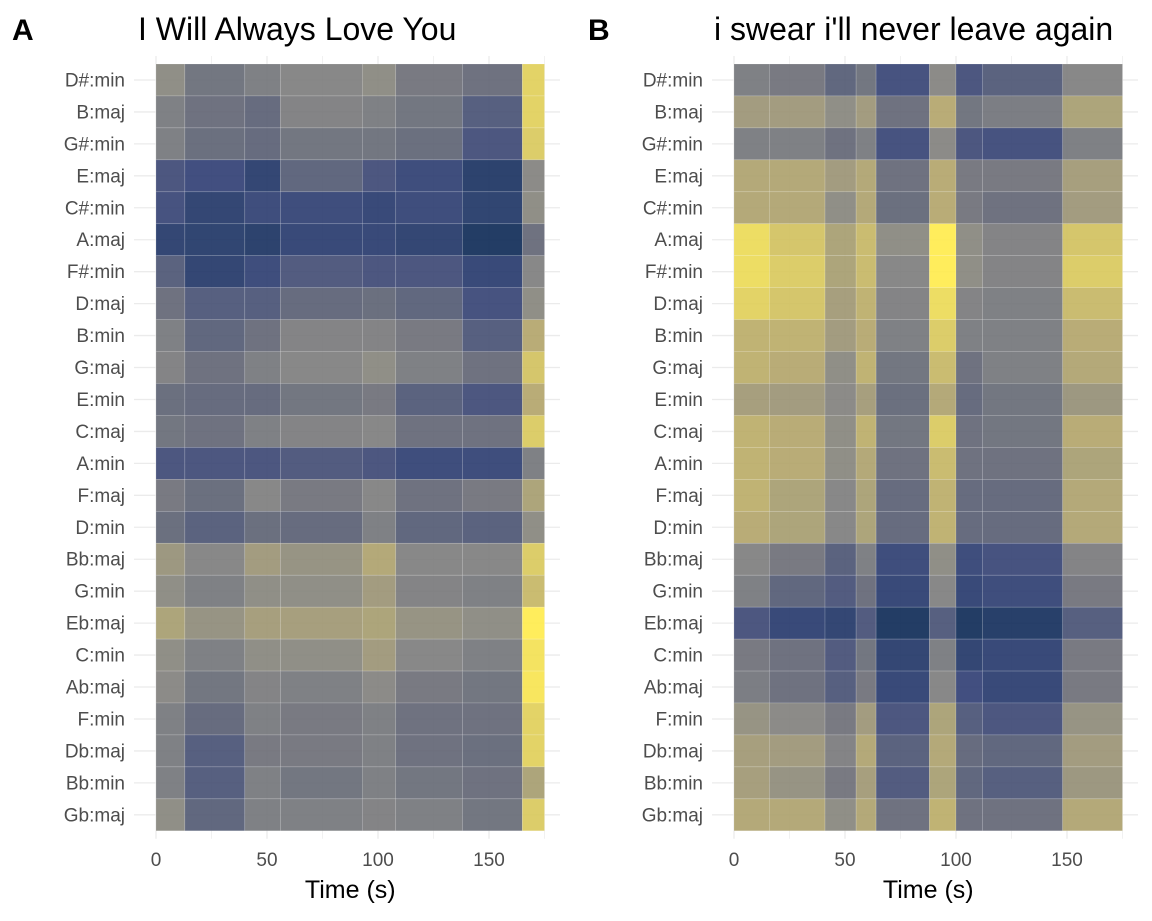  Describe the element at coordinates (266, 860) in the screenshot. I see `x-tick-label: 50` at that location.